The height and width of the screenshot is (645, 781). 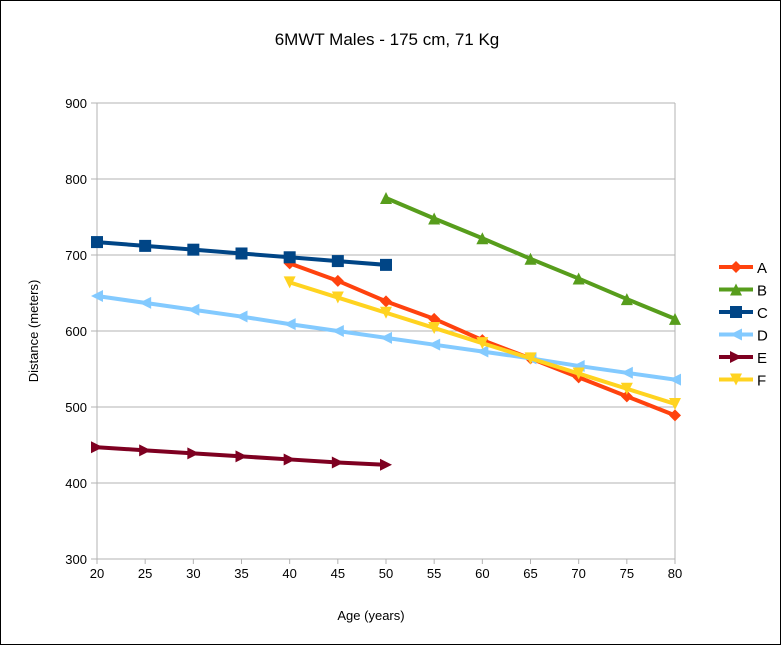 What do you see at coordinates (289, 573) in the screenshot?
I see `x-tick-label: 40` at bounding box center [289, 573].